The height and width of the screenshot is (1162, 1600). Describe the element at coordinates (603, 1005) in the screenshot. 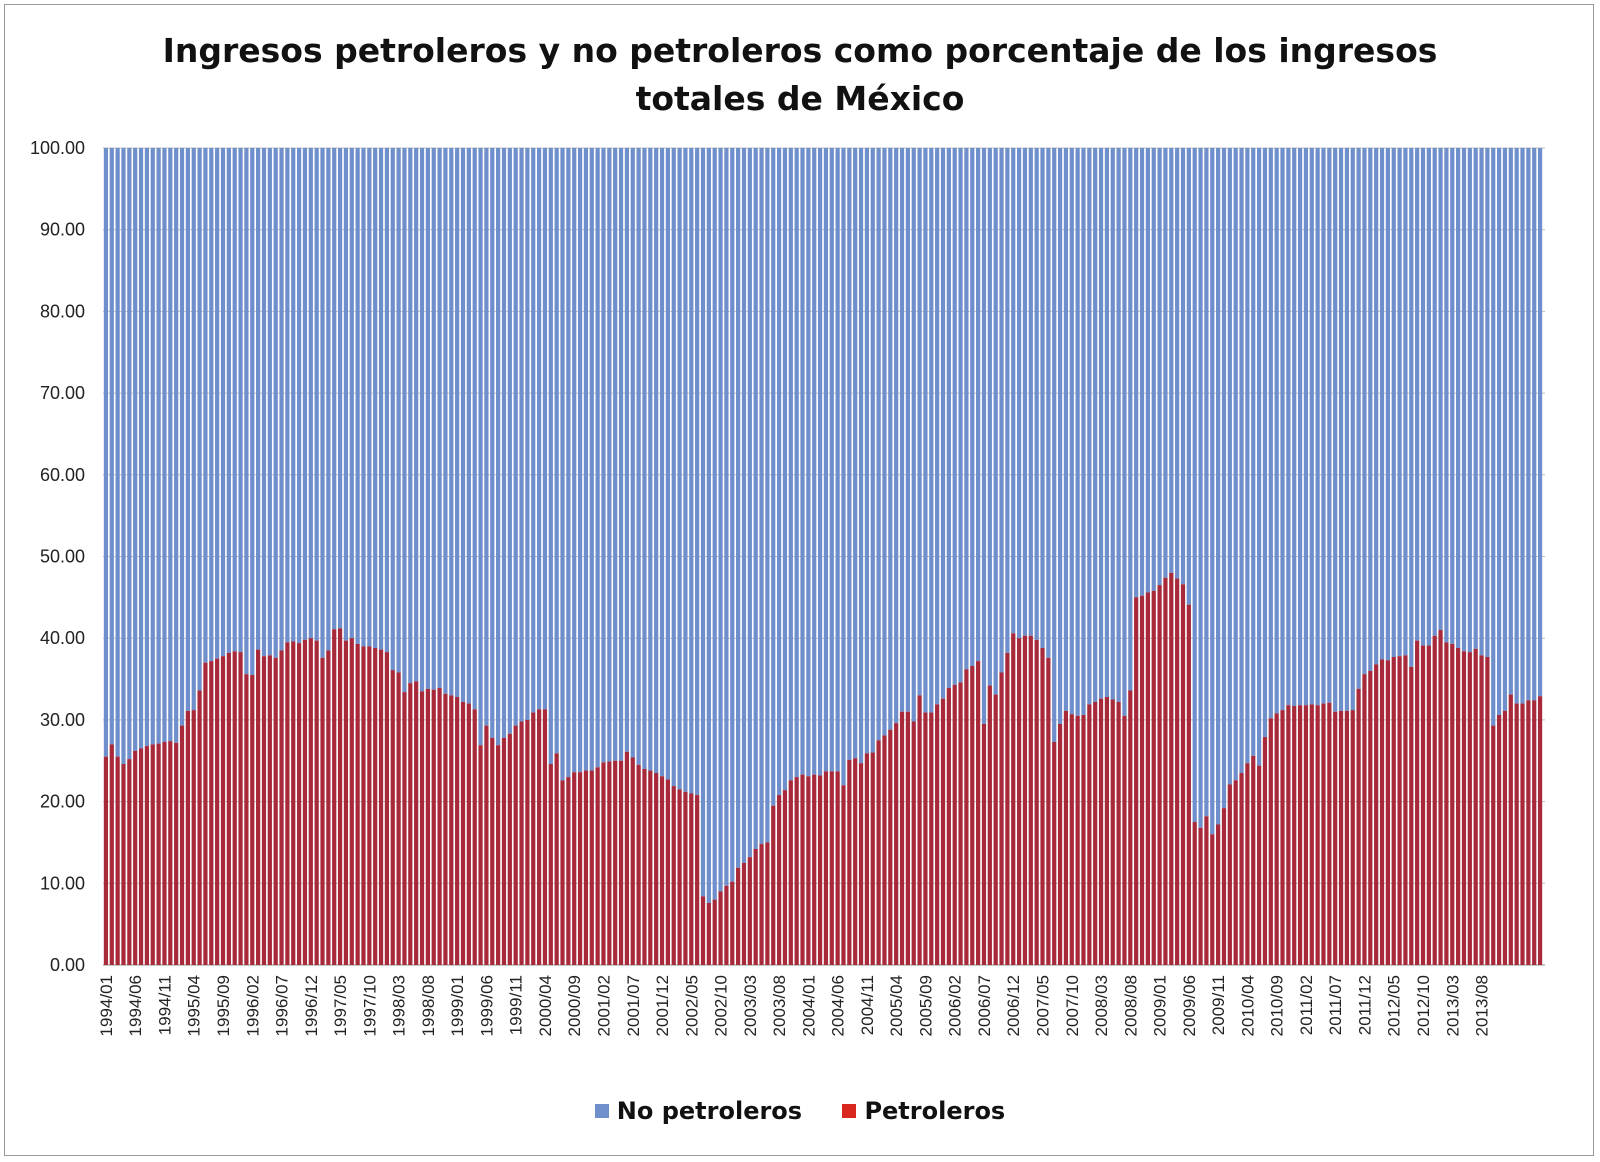

I see `x-tick-label: 2001/02` at that location.